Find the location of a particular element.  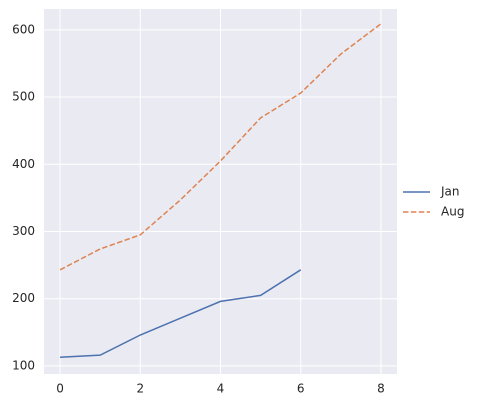

y-tick-label: 600 is located at coordinates (23, 29).